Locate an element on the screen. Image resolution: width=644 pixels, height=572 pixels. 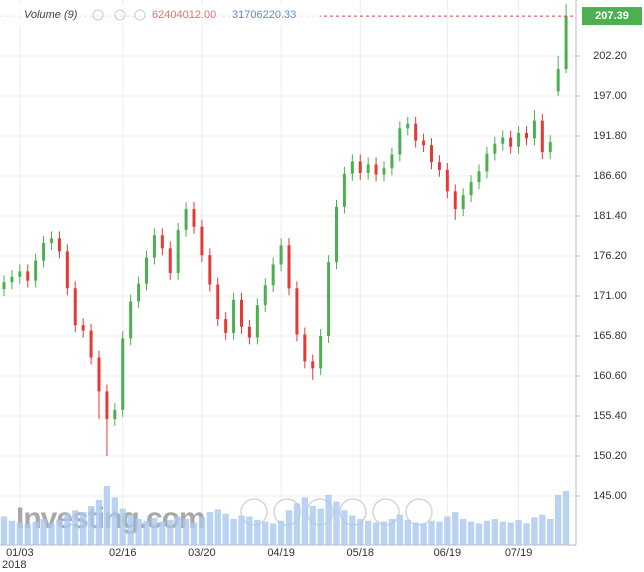
volume-legend: Volume (9) is located at coordinates (51, 15).